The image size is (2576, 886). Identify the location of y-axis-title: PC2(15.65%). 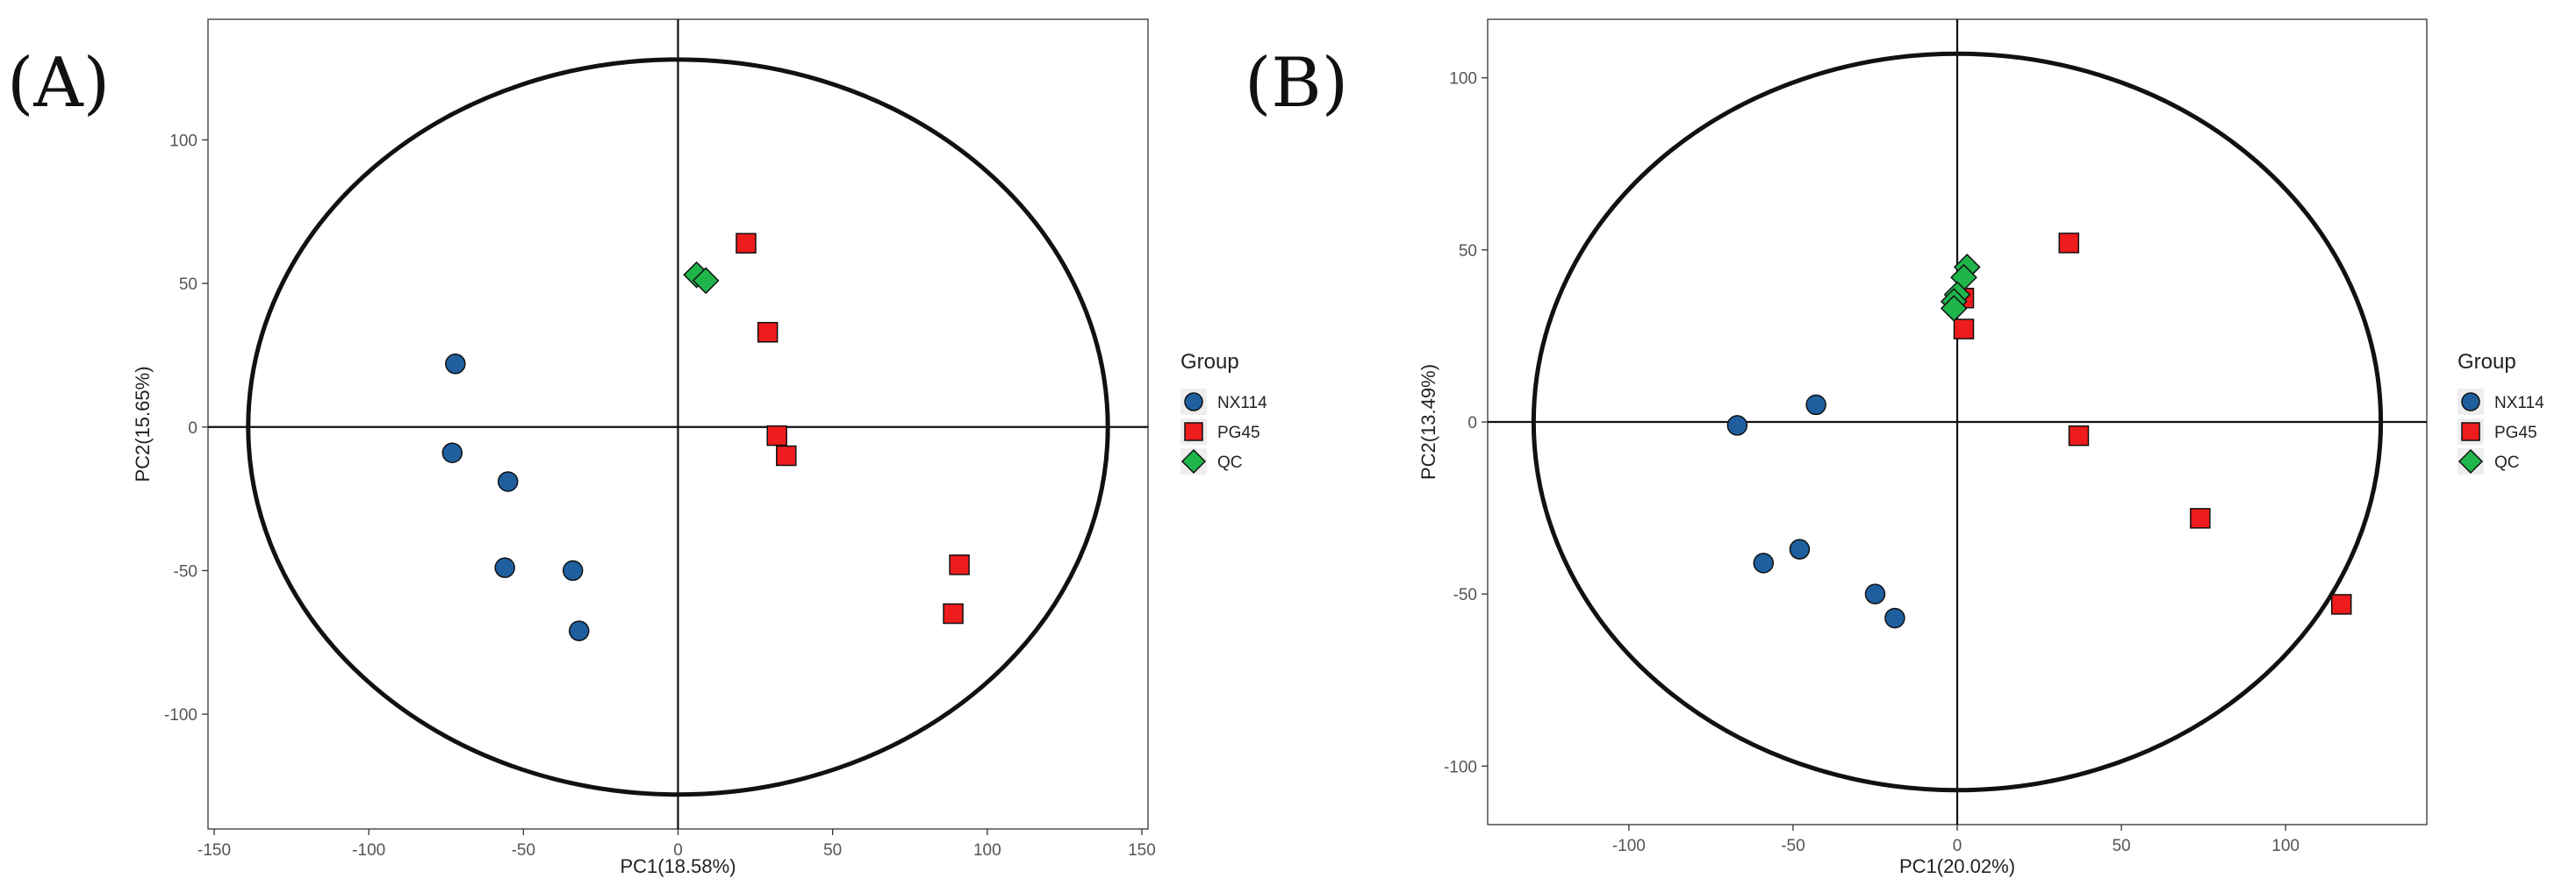
(143, 424).